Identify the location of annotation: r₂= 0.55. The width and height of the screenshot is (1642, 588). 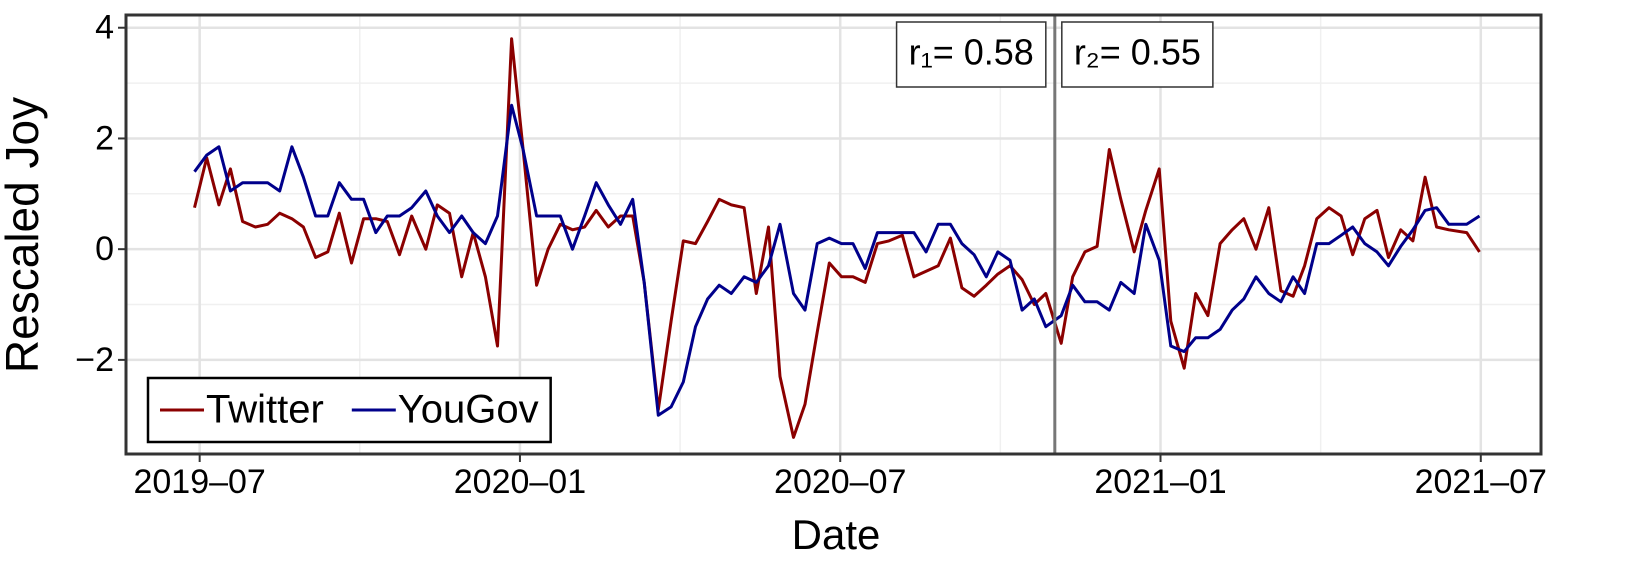
(1137, 54).